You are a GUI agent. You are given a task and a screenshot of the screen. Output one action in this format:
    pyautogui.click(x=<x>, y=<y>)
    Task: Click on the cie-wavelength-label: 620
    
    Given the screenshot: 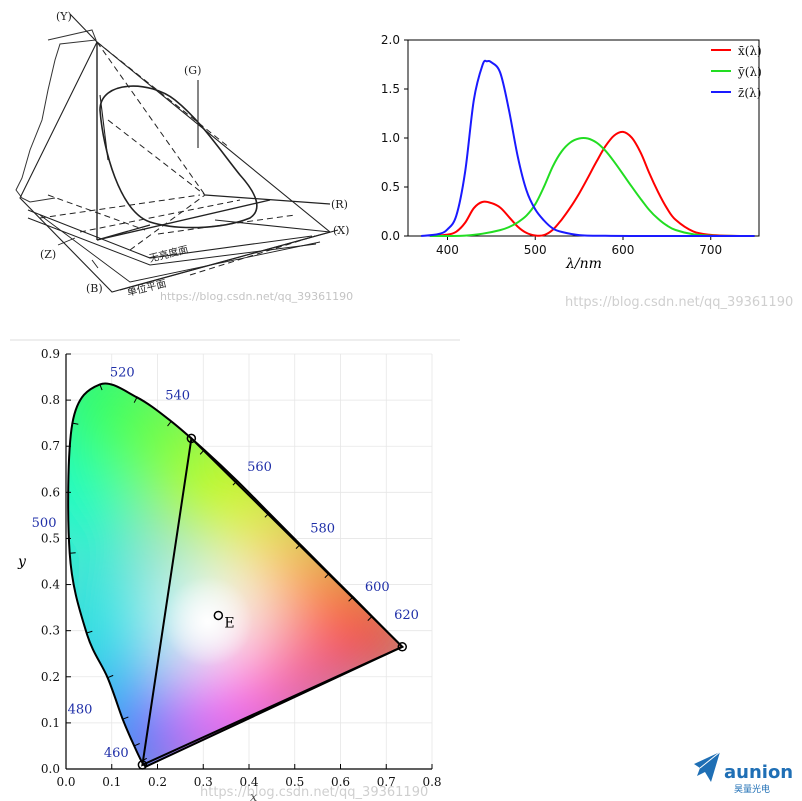 What is the action you would take?
    pyautogui.click(x=406, y=615)
    